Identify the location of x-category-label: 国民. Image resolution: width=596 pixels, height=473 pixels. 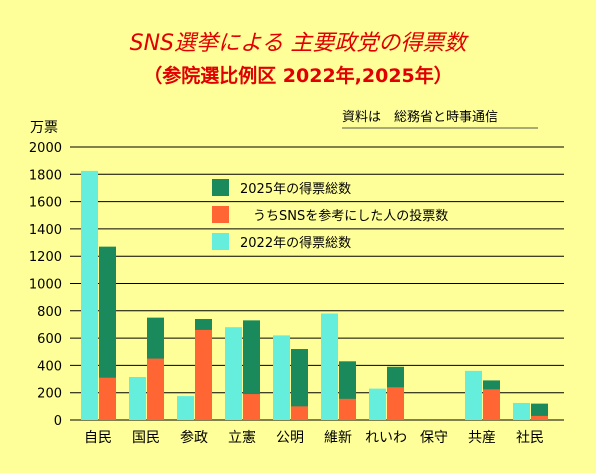
(146, 438).